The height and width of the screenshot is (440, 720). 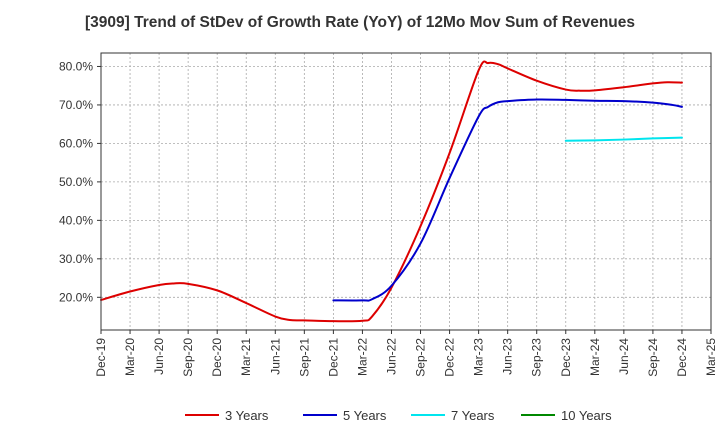 I want to click on x-tick-label: Sep-21, so click(x=304, y=357).